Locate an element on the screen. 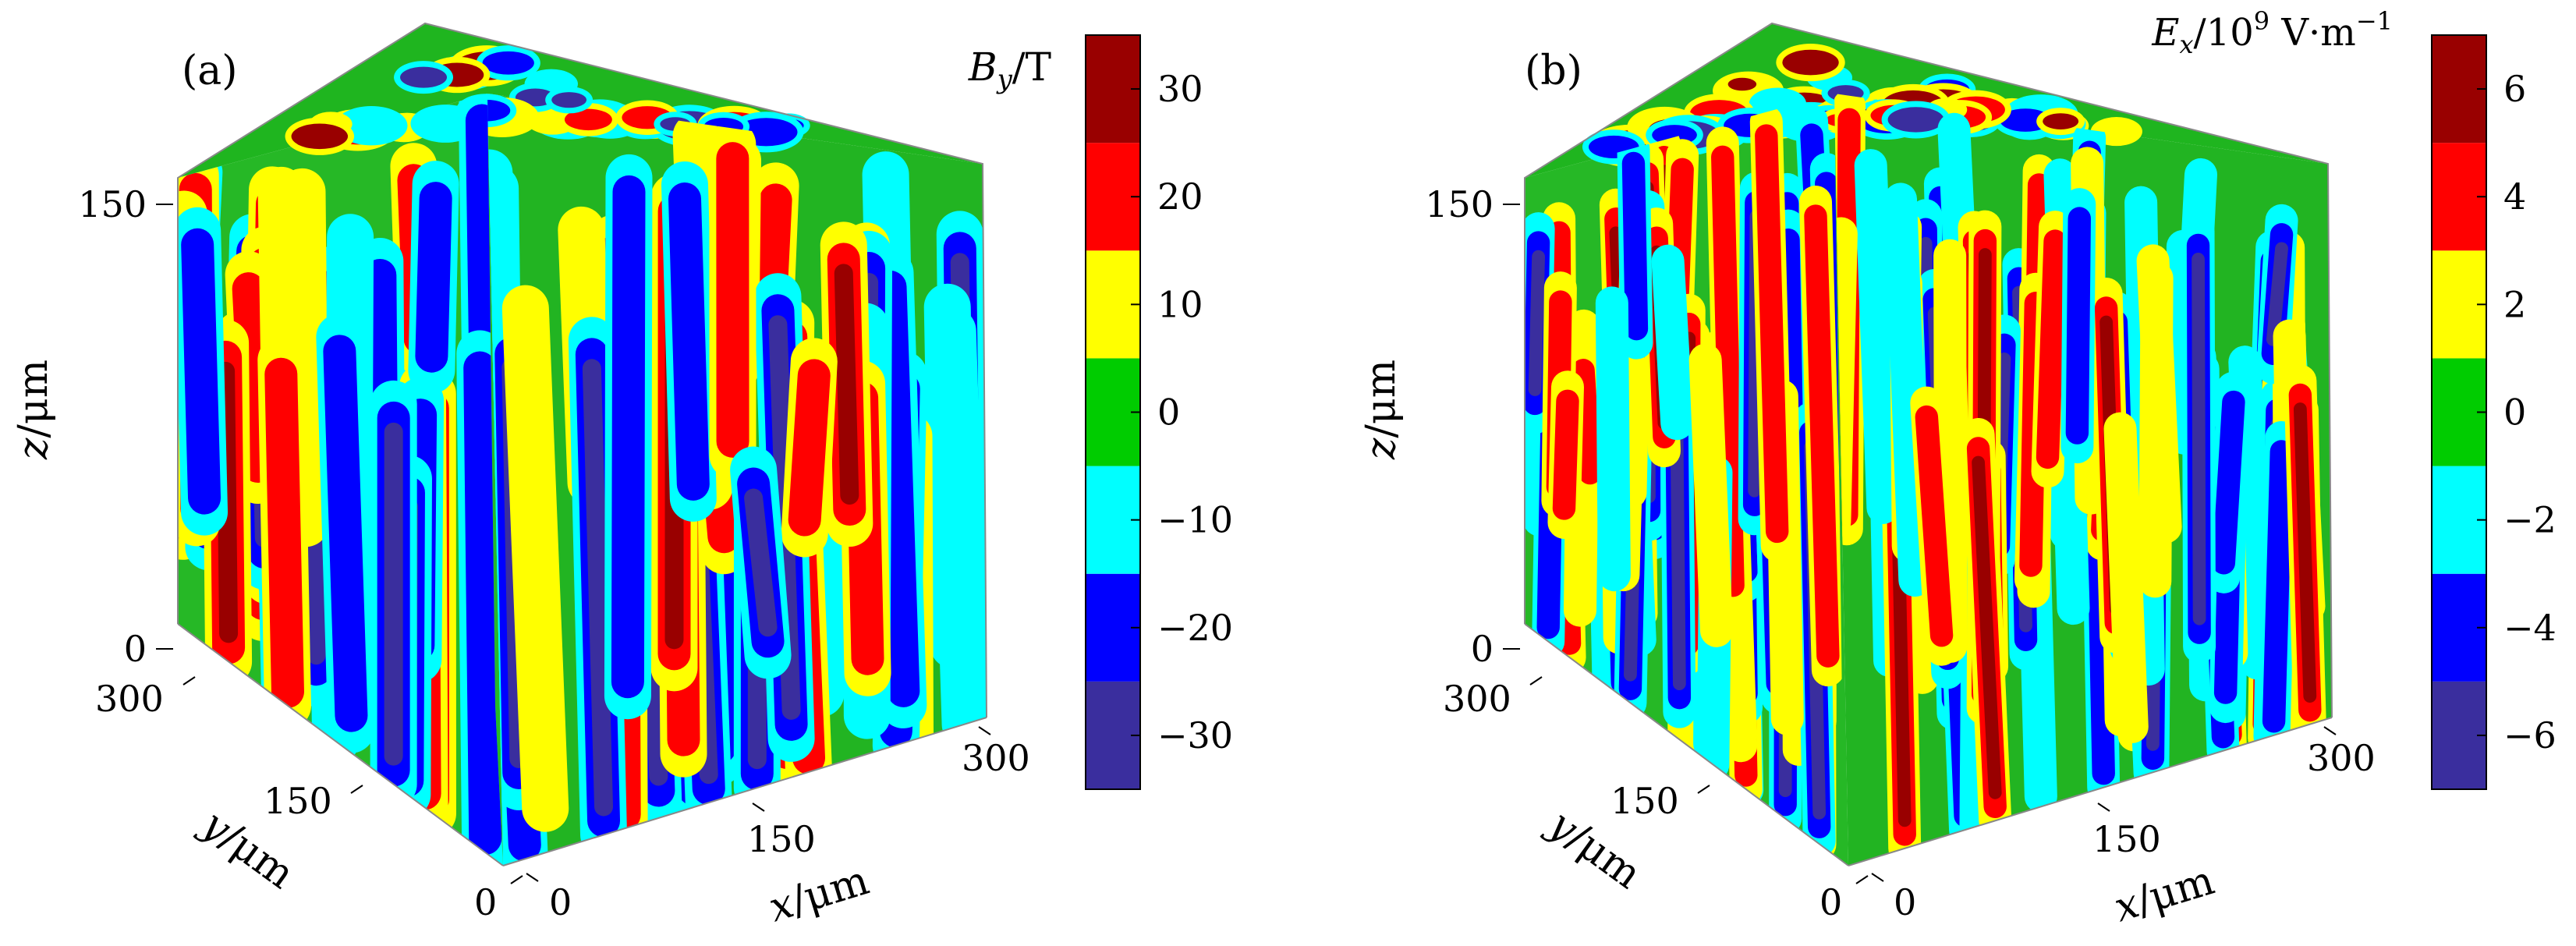 This screenshot has width=2576, height=946. colorbar-tick-label: −30 is located at coordinates (1195, 735).